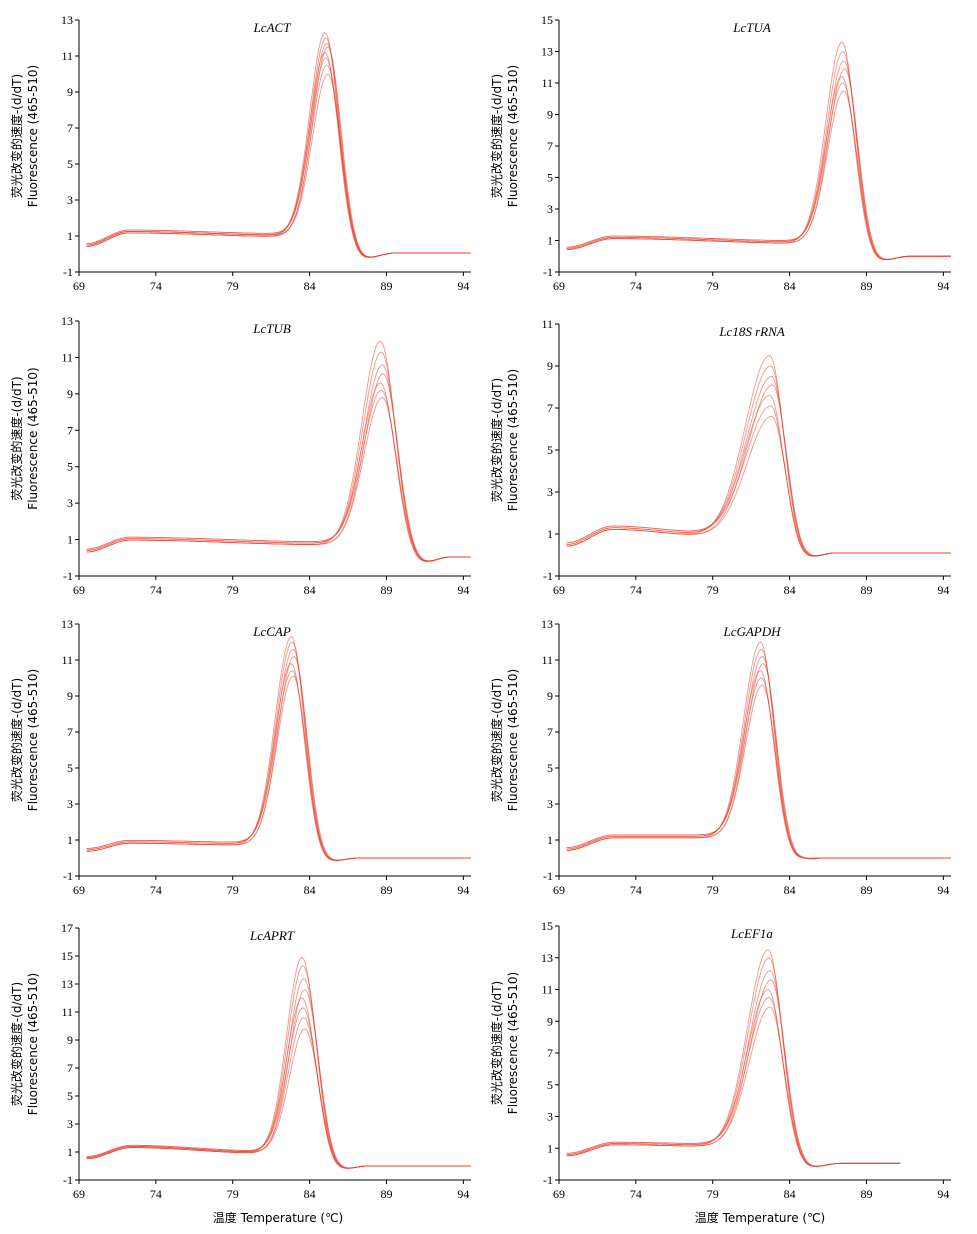 The width and height of the screenshot is (977, 1234). Describe the element at coordinates (751, 331) in the screenshot. I see `panel-title: Lc18S rRNA` at that location.